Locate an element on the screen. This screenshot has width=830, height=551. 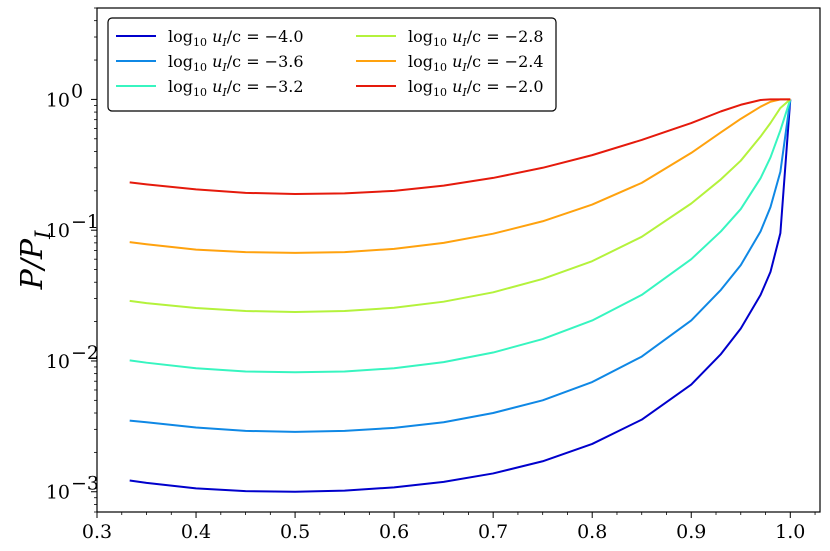
legend-label-part: /c = −4.0 is located at coordinates (265, 36).